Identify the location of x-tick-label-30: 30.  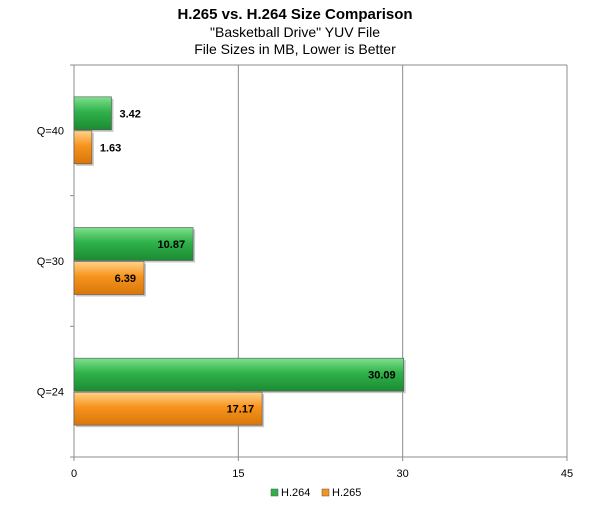
(403, 474).